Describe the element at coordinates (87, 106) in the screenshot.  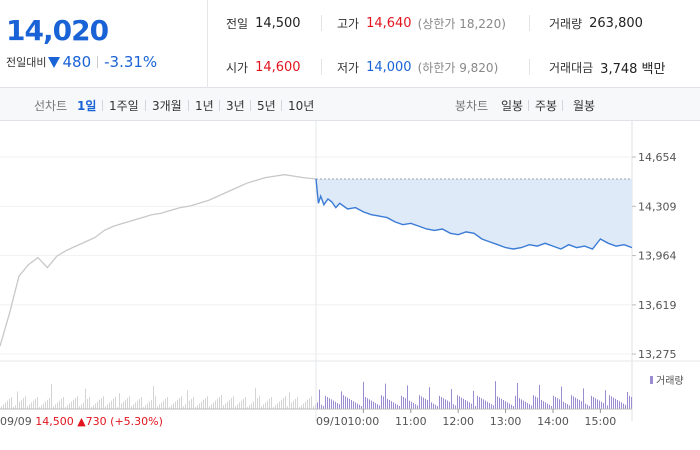
I see `tab-1-day: 1일` at that location.